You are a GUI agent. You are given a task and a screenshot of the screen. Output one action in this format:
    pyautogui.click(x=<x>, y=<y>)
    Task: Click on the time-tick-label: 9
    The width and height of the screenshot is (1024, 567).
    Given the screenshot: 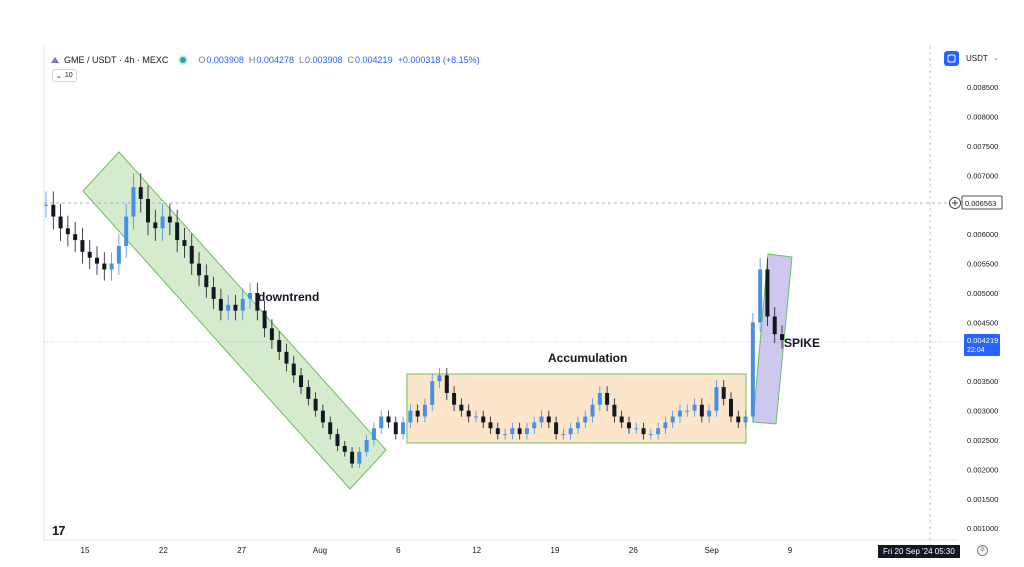 What is the action you would take?
    pyautogui.click(x=790, y=550)
    